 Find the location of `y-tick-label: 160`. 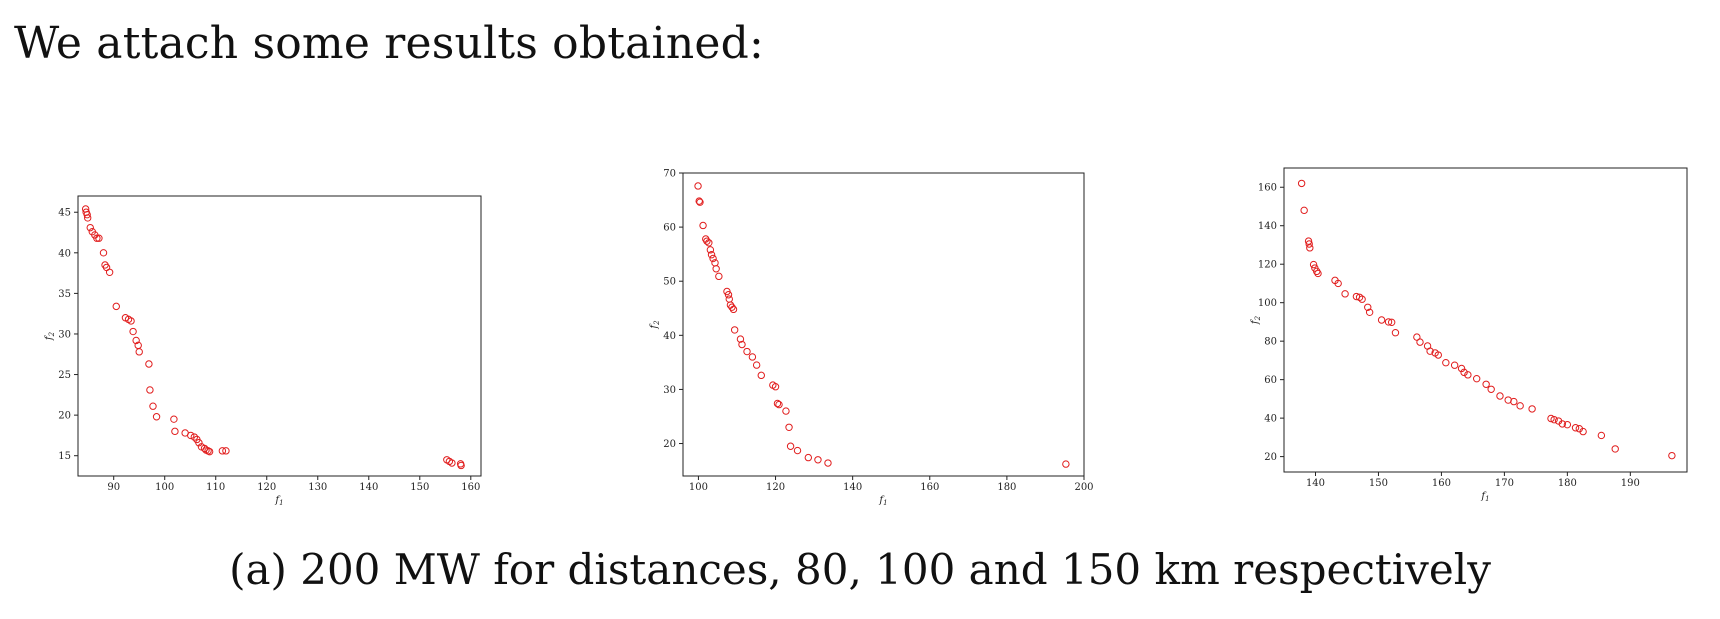

y-tick-label: 160 is located at coordinates (1267, 188).